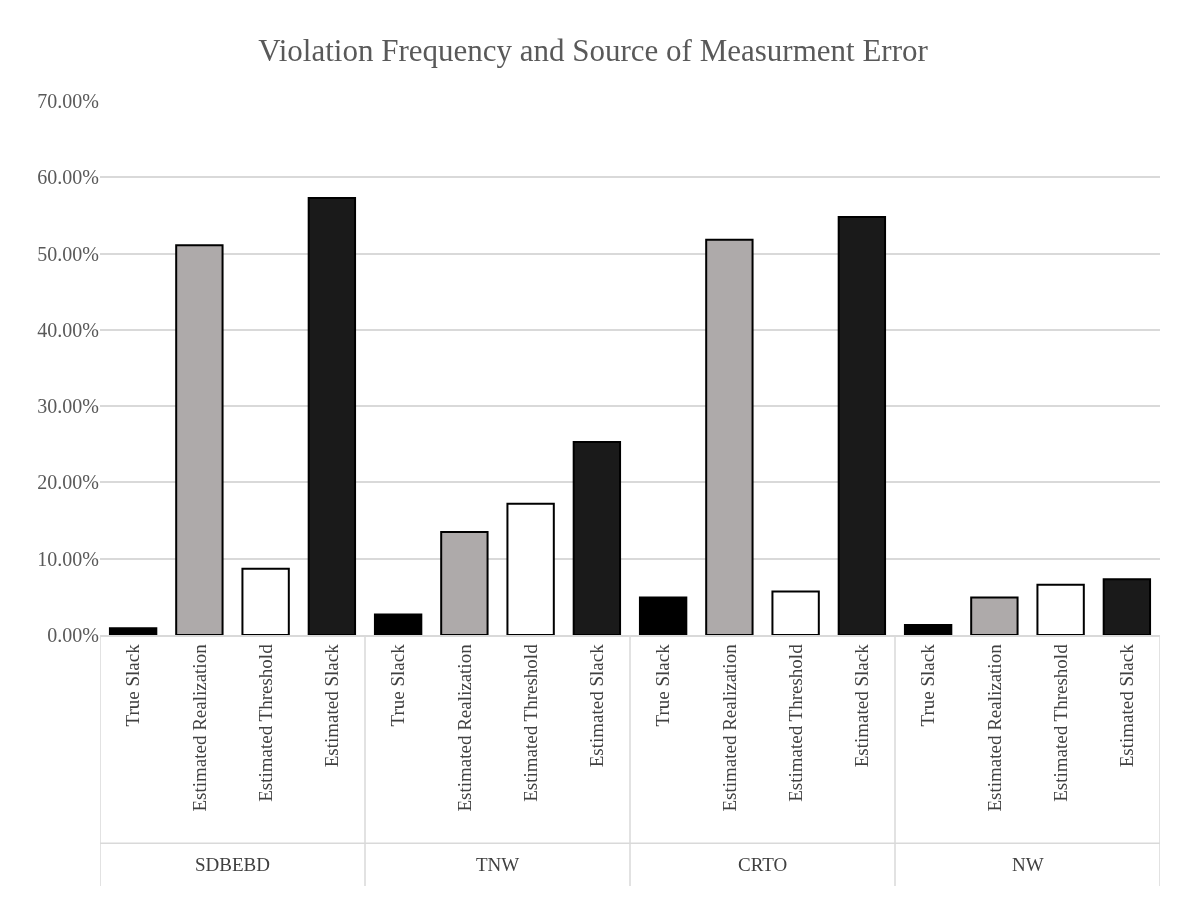  What do you see at coordinates (593, 51) in the screenshot?
I see `chart-title: Violation Frequency and Source of Measurment Error` at bounding box center [593, 51].